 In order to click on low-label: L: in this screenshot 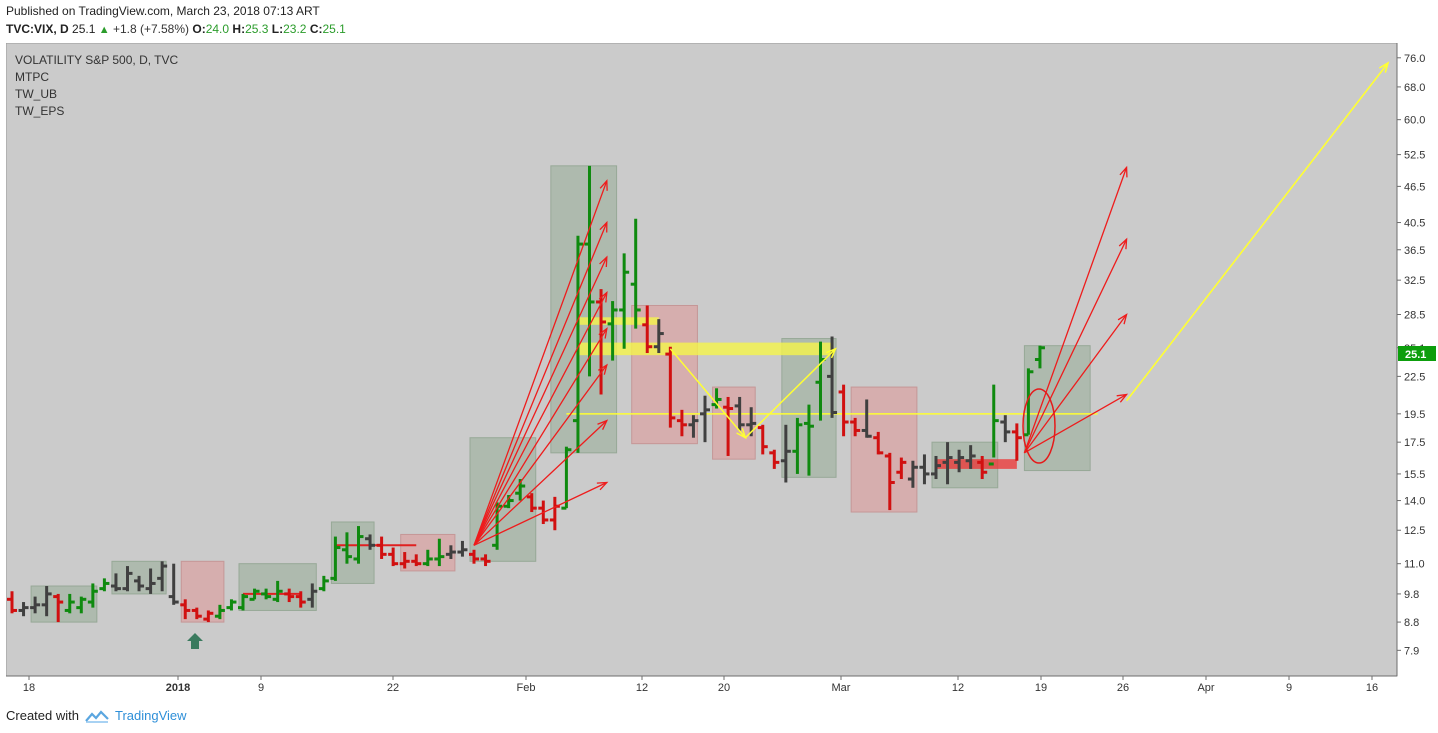, I will do `click(277, 29)`.